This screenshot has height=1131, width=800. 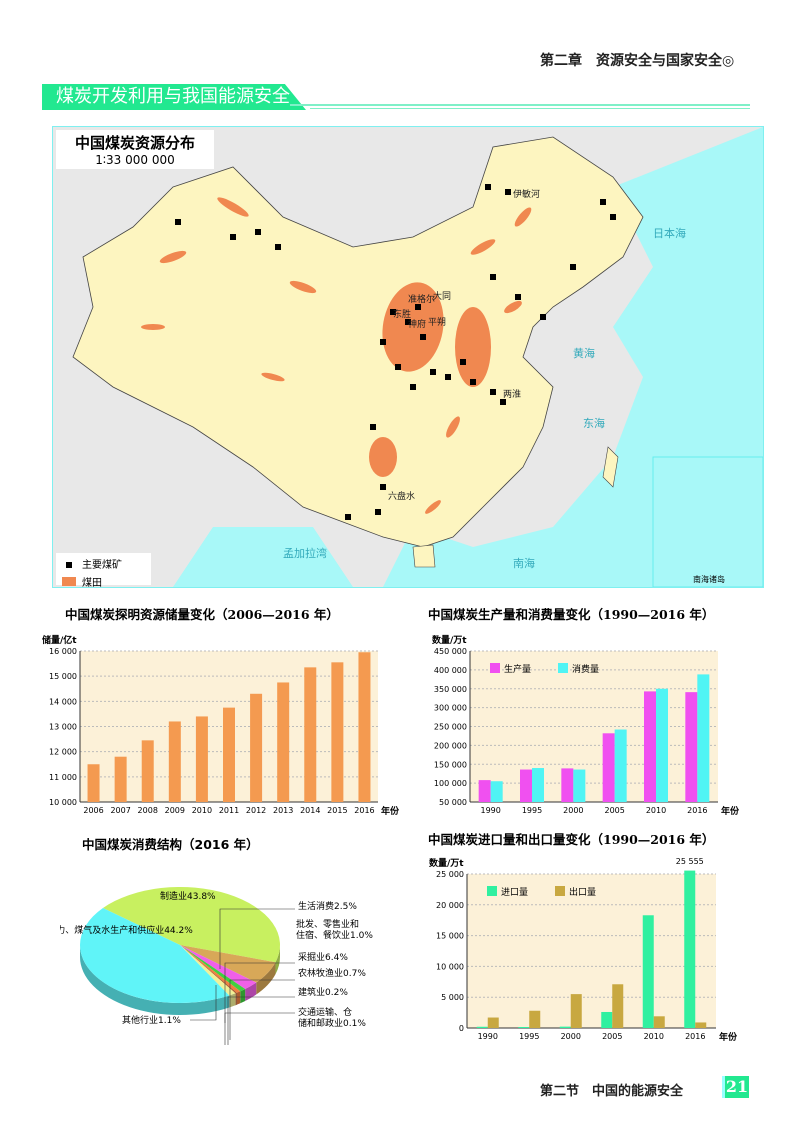 What do you see at coordinates (709, 579) in the screenshot?
I see `sea-label: 南海诸岛` at bounding box center [709, 579].